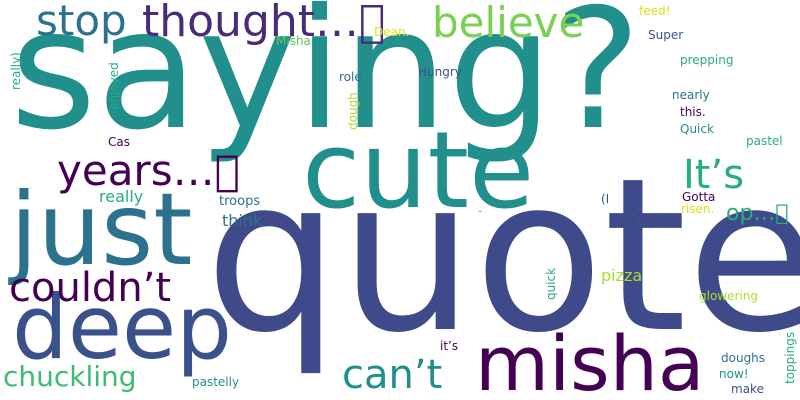  What do you see at coordinates (666, 35) in the screenshot?
I see `word-super: Super` at bounding box center [666, 35].